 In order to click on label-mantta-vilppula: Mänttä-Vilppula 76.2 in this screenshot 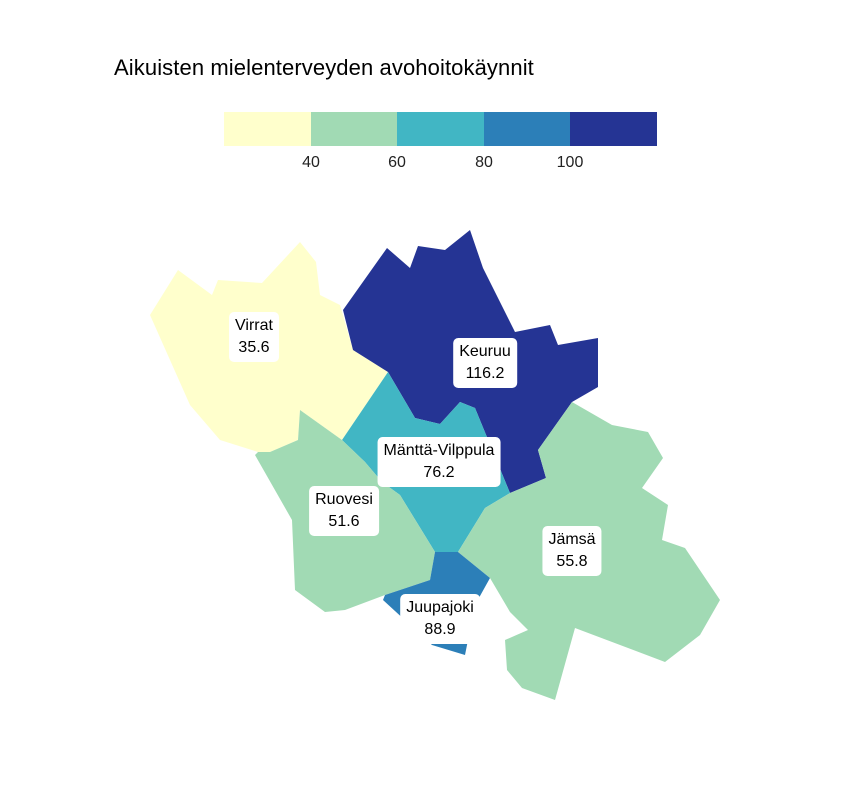, I will do `click(439, 462)`.